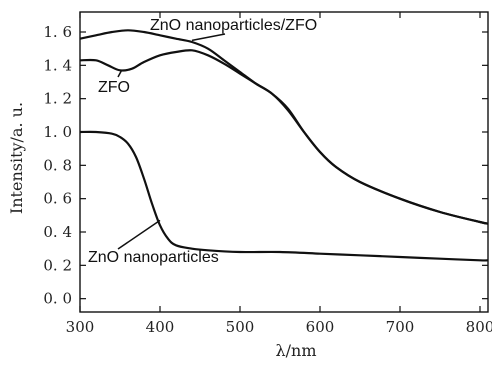  I want to click on x-tick-label: 300, so click(80, 327).